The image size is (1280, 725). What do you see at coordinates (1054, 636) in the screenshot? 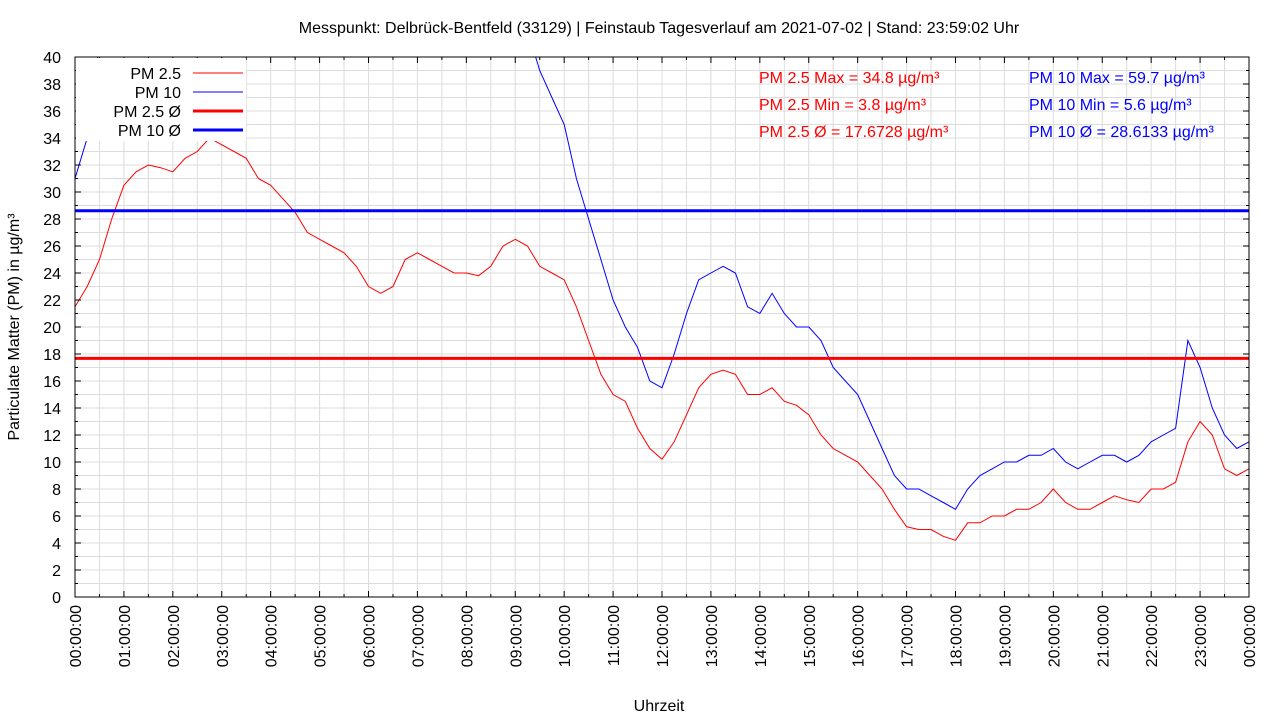
I see `x-tick-label: 20:00:00` at bounding box center [1054, 636].